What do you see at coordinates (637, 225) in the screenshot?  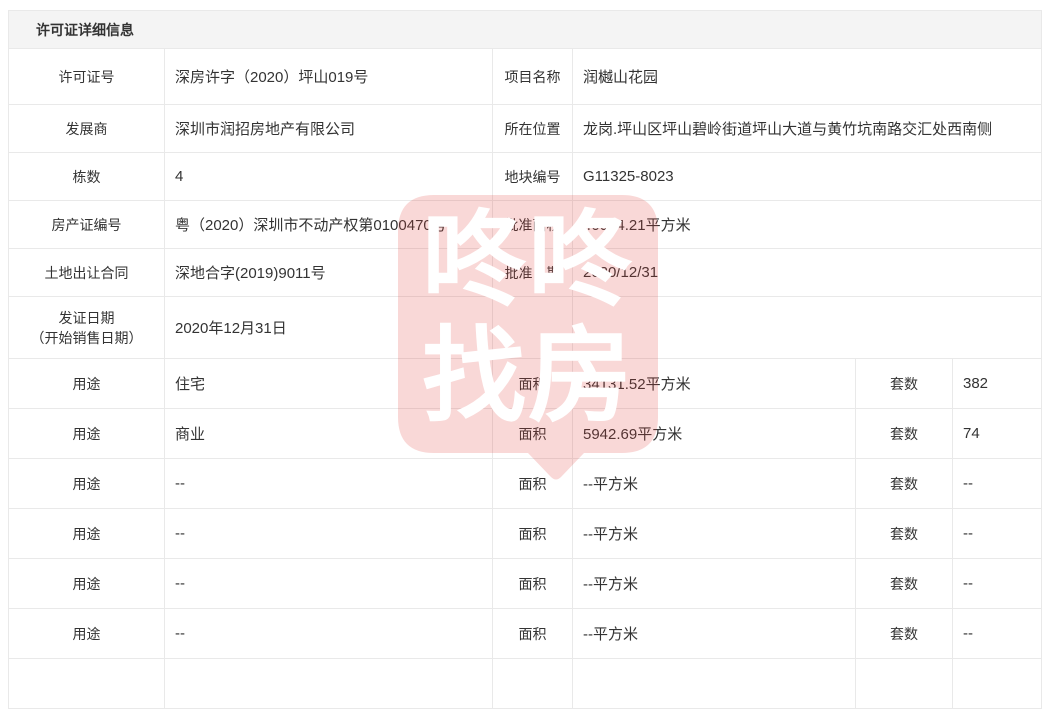 I see `row-value: 40074.21平方米` at bounding box center [637, 225].